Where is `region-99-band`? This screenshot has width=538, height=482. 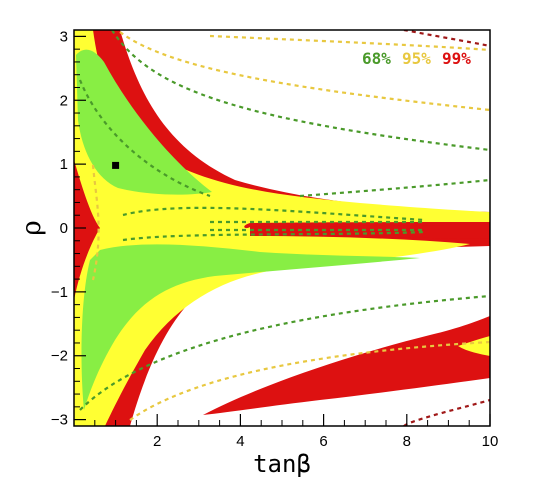
region-99-band is located at coordinates (370, 231).